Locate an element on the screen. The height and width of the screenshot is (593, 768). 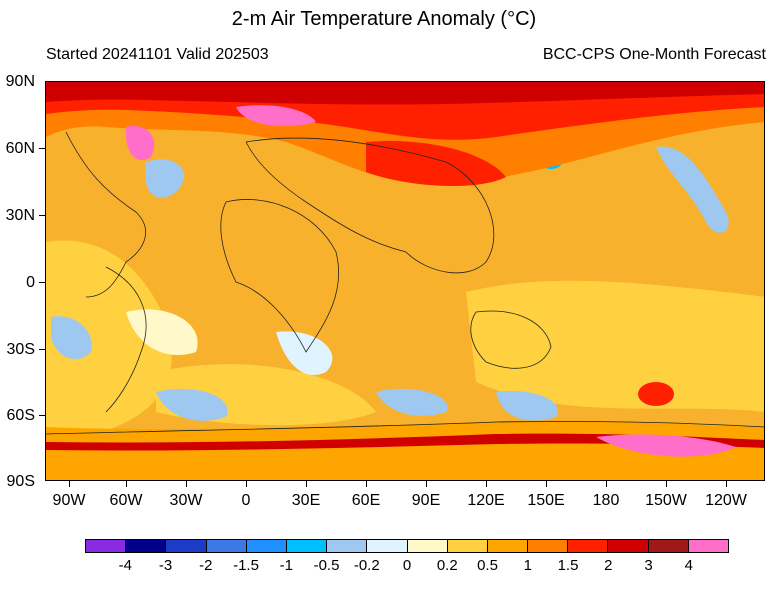
forecast-source: BCC-CPS One-Month Forecast is located at coordinates (654, 54).